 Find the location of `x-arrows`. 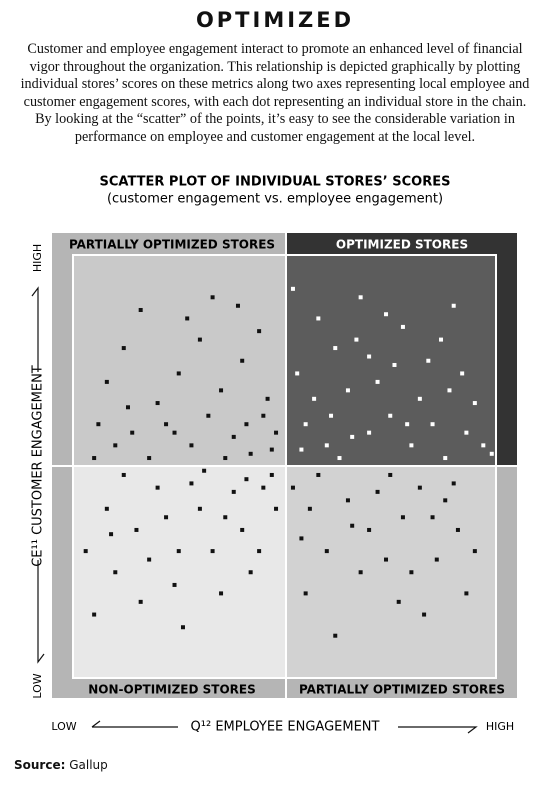

x-arrows is located at coordinates (284, 727).